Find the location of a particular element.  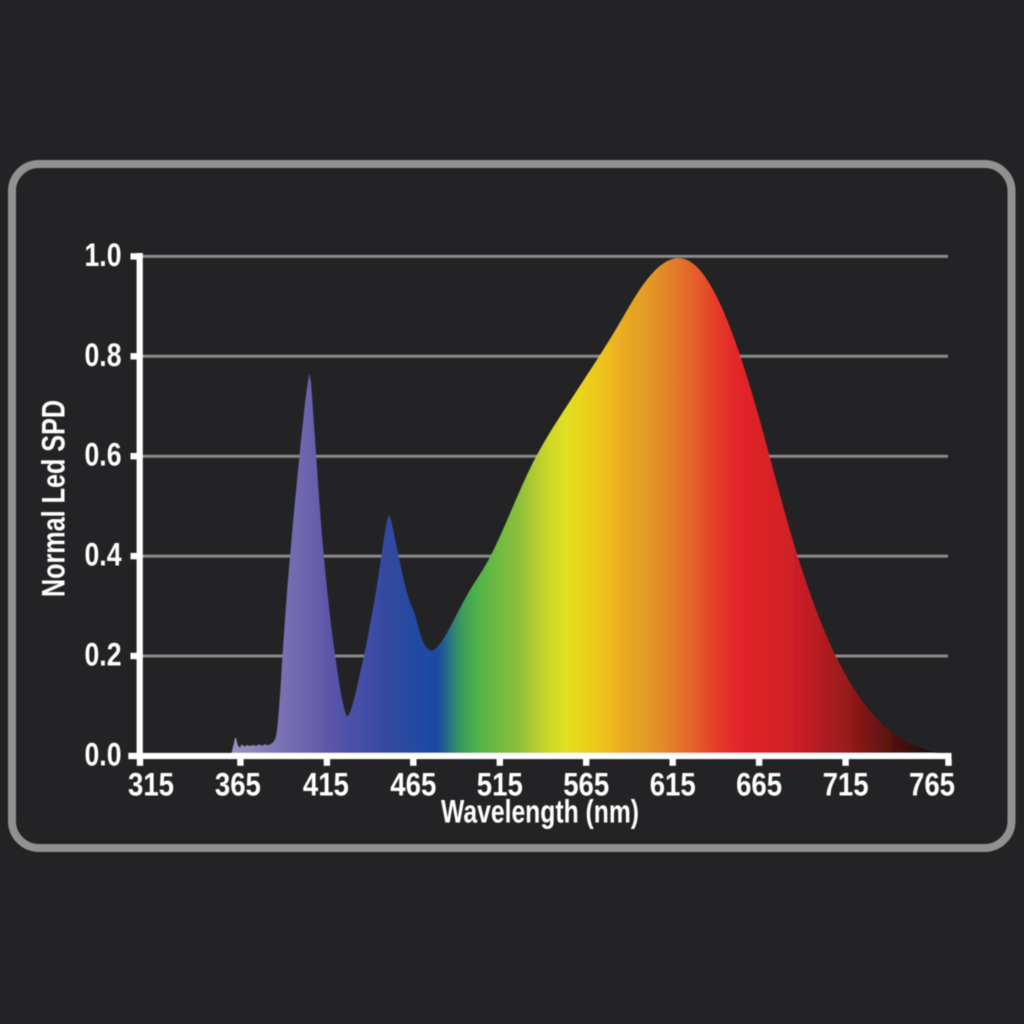

svg-text: 665 is located at coordinates (759, 785).